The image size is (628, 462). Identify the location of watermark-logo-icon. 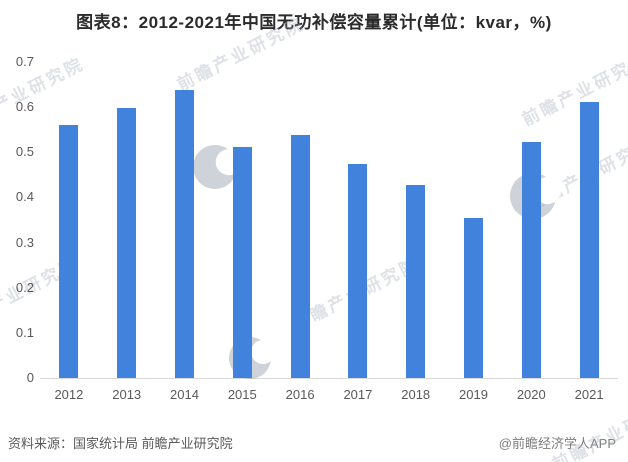
(215, 167).